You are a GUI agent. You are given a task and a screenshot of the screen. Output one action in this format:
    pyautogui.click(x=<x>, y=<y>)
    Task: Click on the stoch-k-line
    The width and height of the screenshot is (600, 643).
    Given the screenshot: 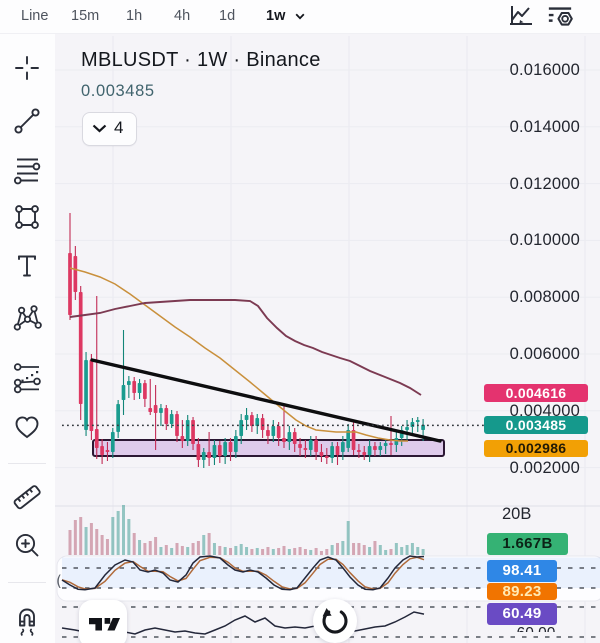 What is the action you would take?
    pyautogui.click(x=243, y=573)
    